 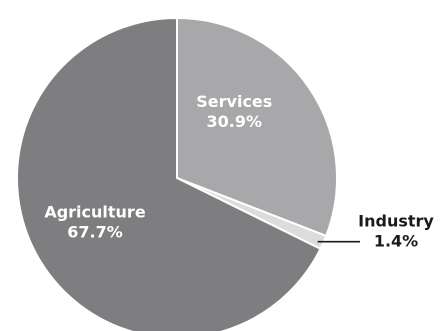 I want to click on slice-label-services: Services, so click(x=234, y=101).